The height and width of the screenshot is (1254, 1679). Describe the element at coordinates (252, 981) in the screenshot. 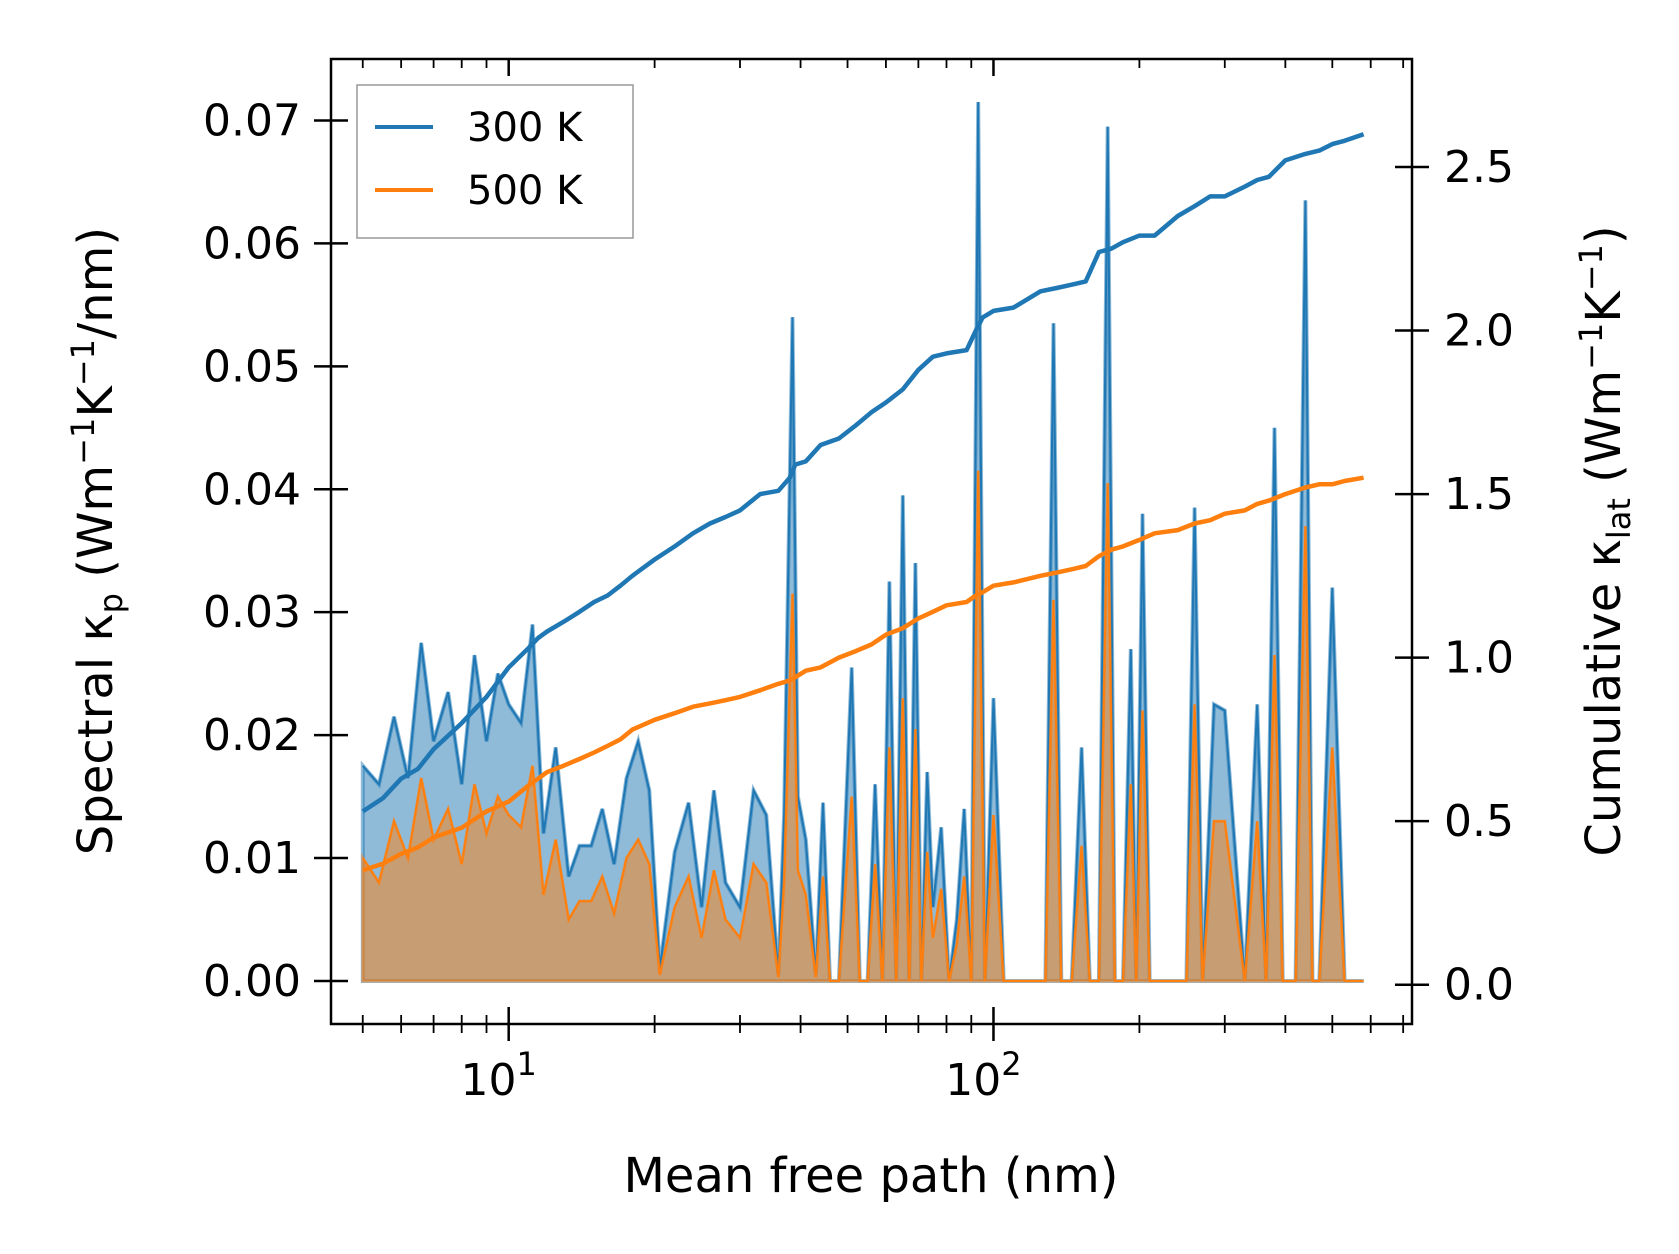

I see `y-left-tick-label: 0.00` at that location.